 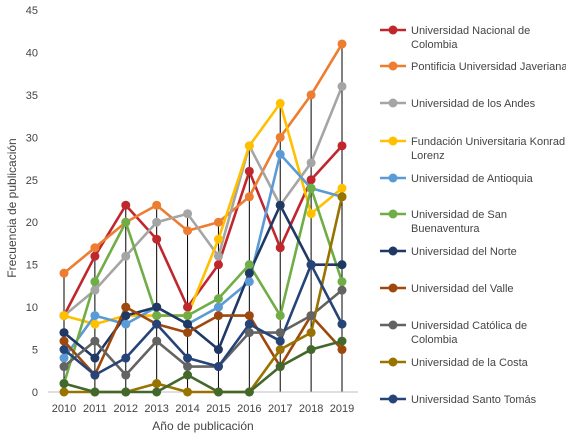 I want to click on legend-entry: Universidad de los Andes, so click(x=473, y=104).